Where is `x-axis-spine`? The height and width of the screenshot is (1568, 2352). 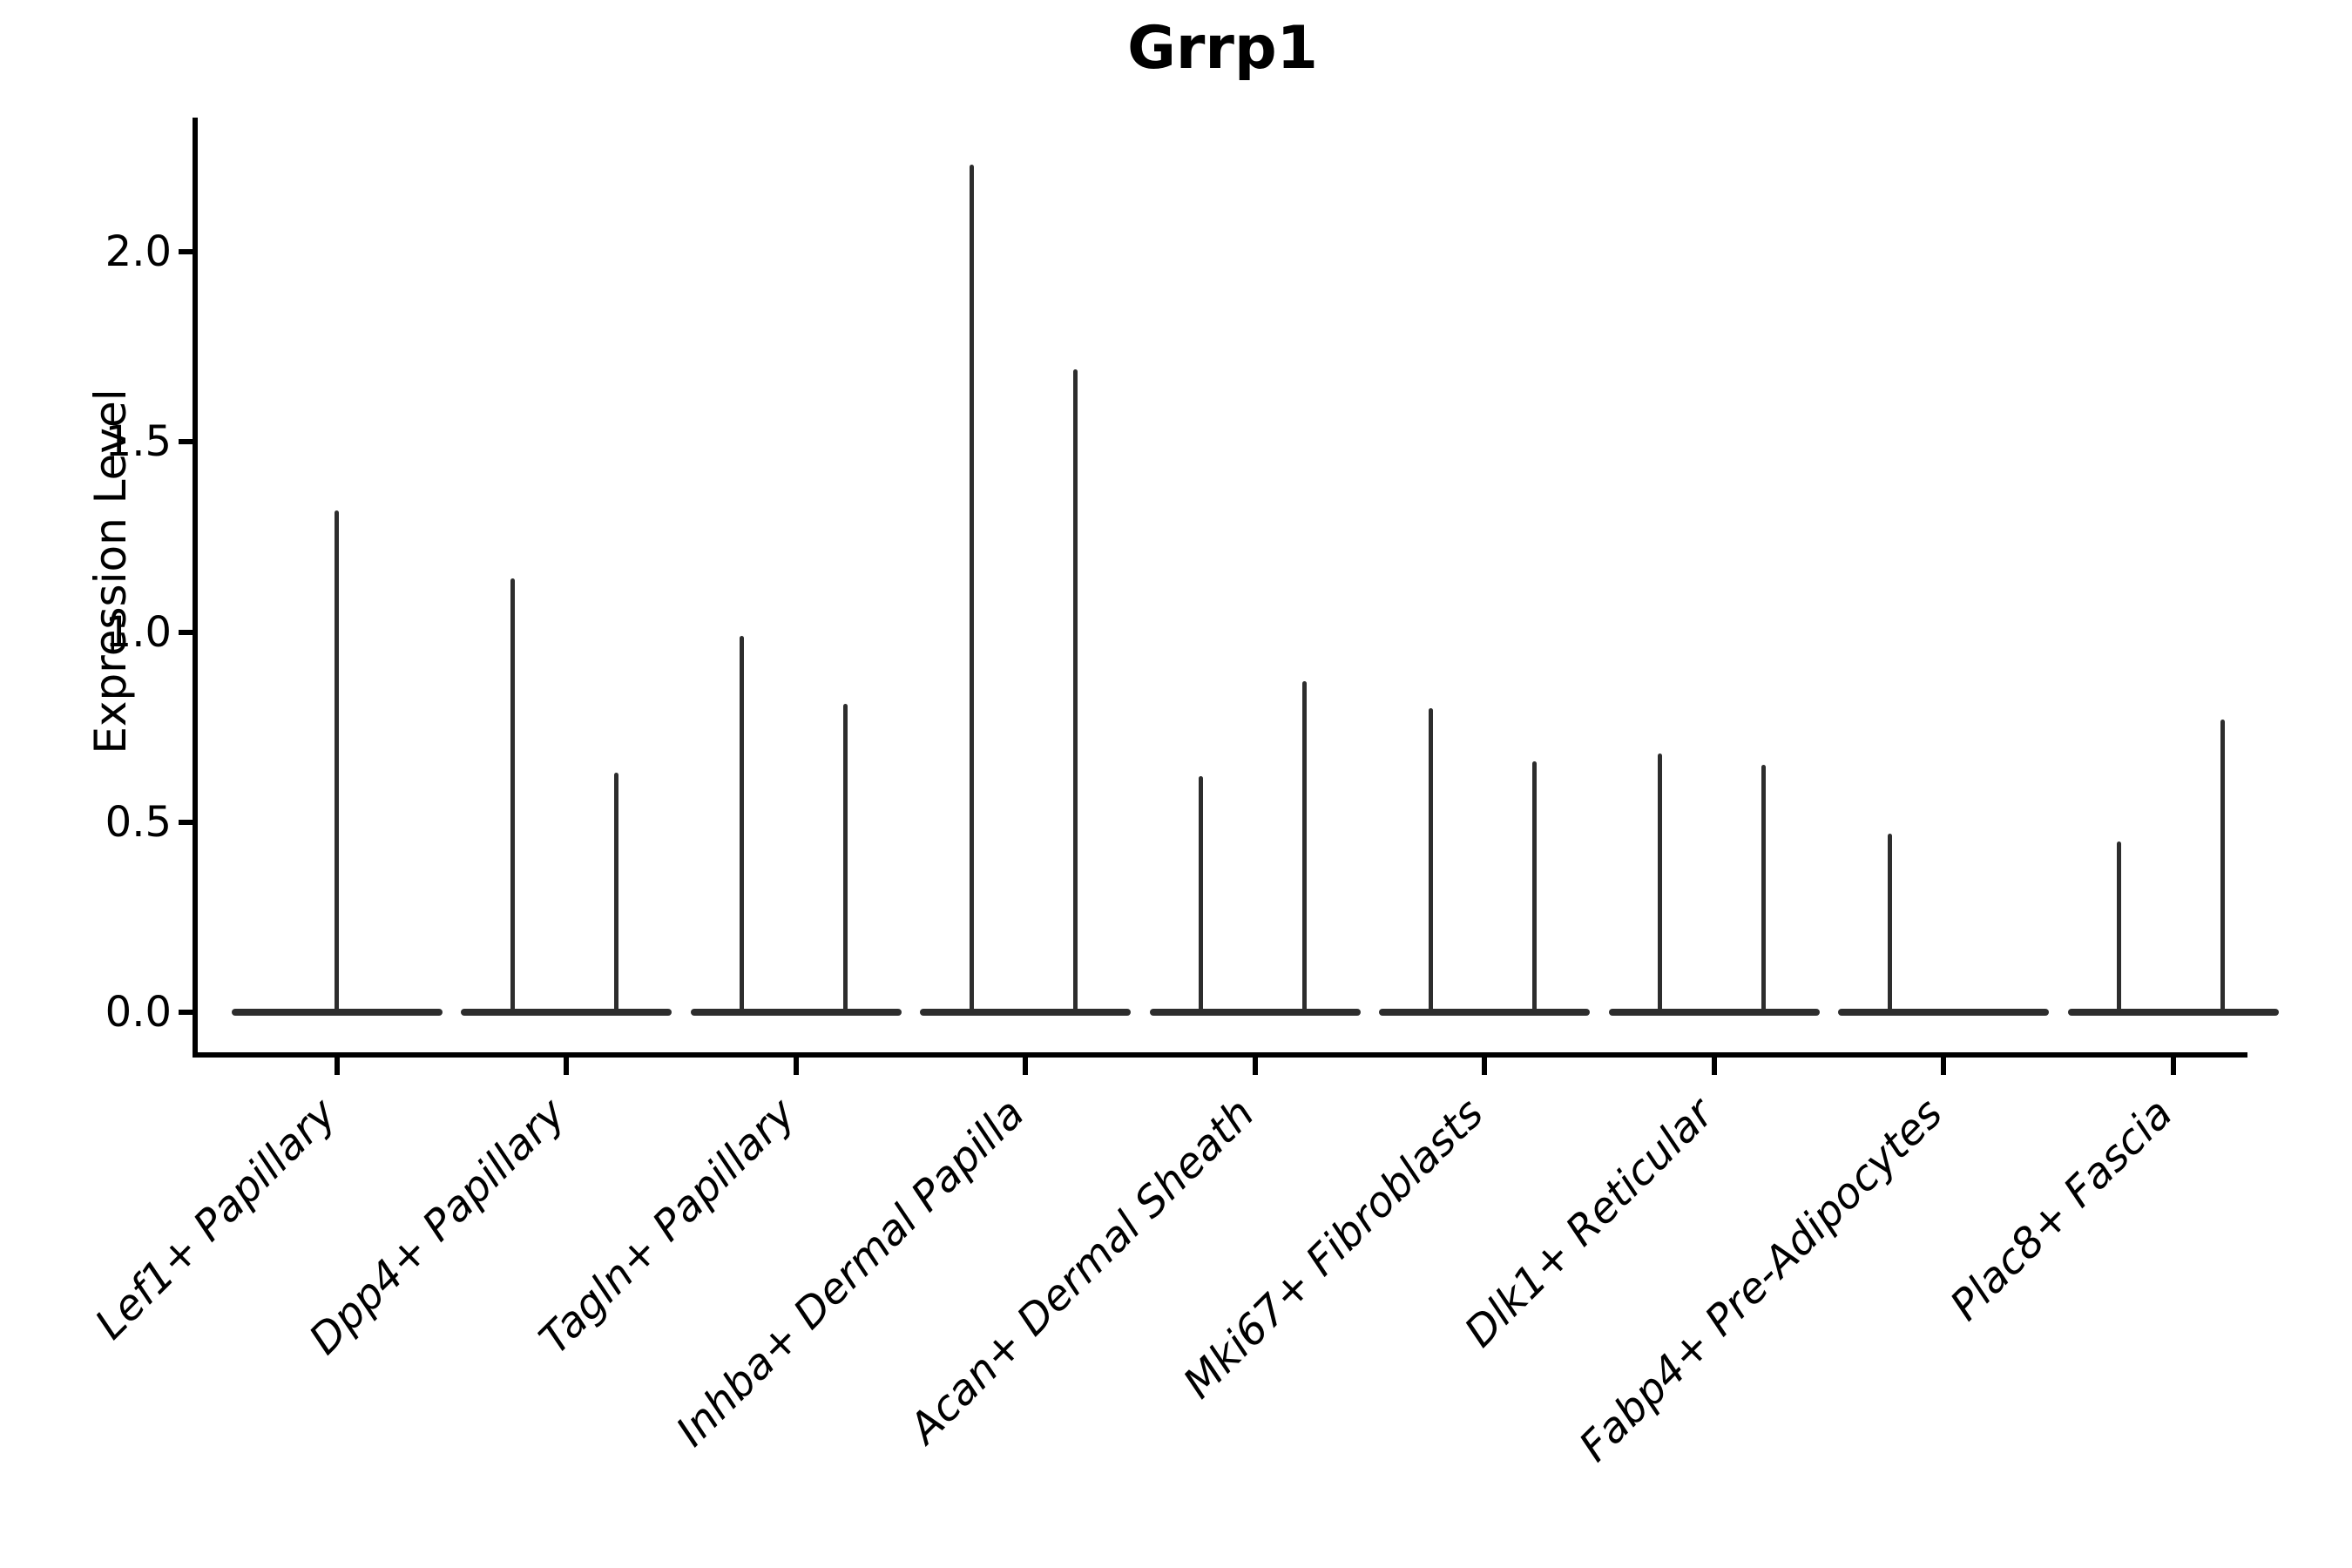 x-axis-spine is located at coordinates (1220, 1055).